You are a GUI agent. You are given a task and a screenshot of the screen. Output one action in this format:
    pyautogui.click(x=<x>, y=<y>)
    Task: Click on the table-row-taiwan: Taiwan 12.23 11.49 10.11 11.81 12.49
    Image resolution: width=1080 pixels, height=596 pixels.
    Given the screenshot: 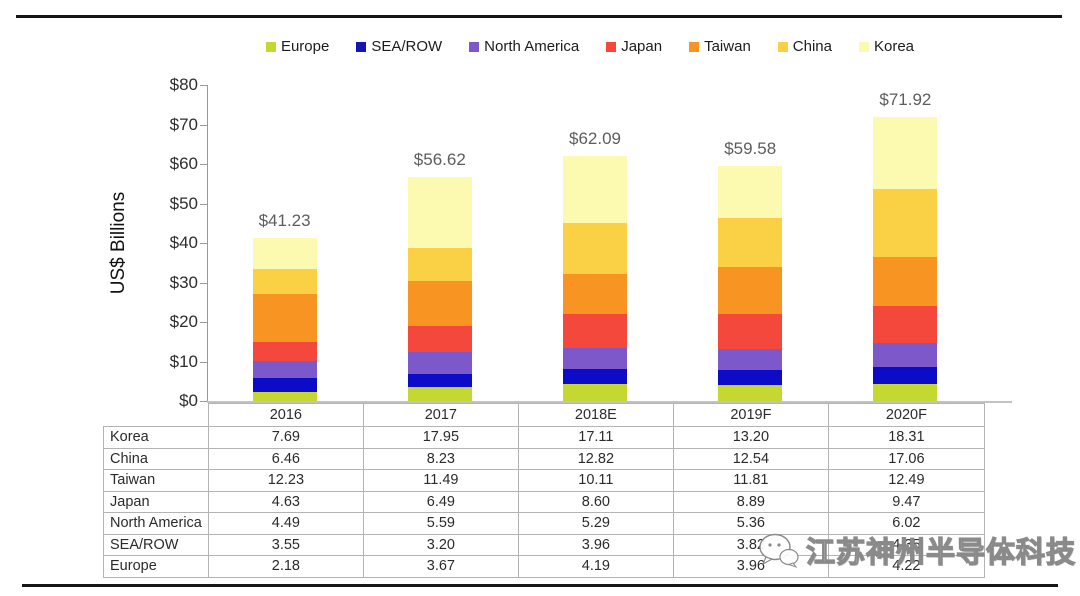 What is the action you would take?
    pyautogui.click(x=544, y=480)
    